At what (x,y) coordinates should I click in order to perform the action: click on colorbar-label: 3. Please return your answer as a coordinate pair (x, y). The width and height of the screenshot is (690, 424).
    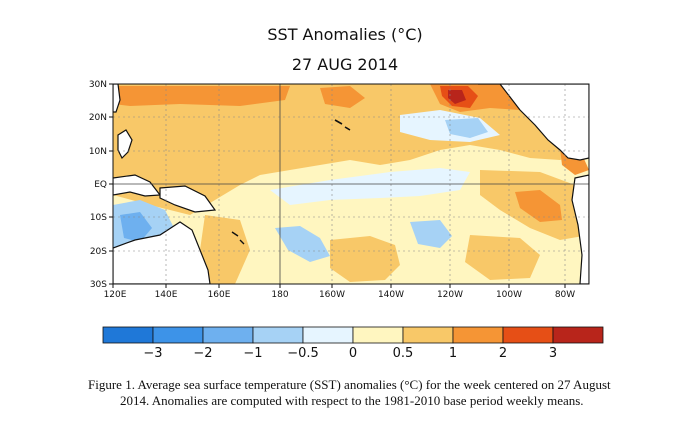
    Looking at the image, I should click on (553, 353).